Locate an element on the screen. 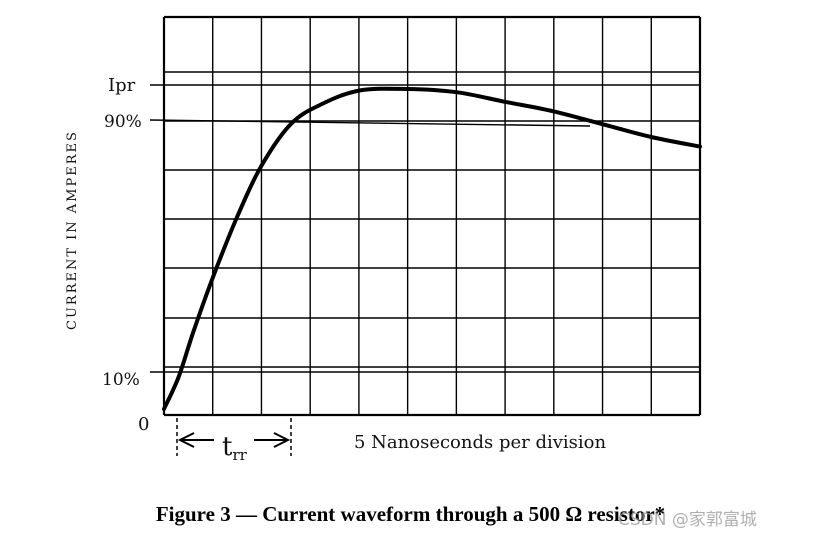 This screenshot has width=821, height=538. x-axis-label: 5 Nanoseconds per division is located at coordinates (480, 442).